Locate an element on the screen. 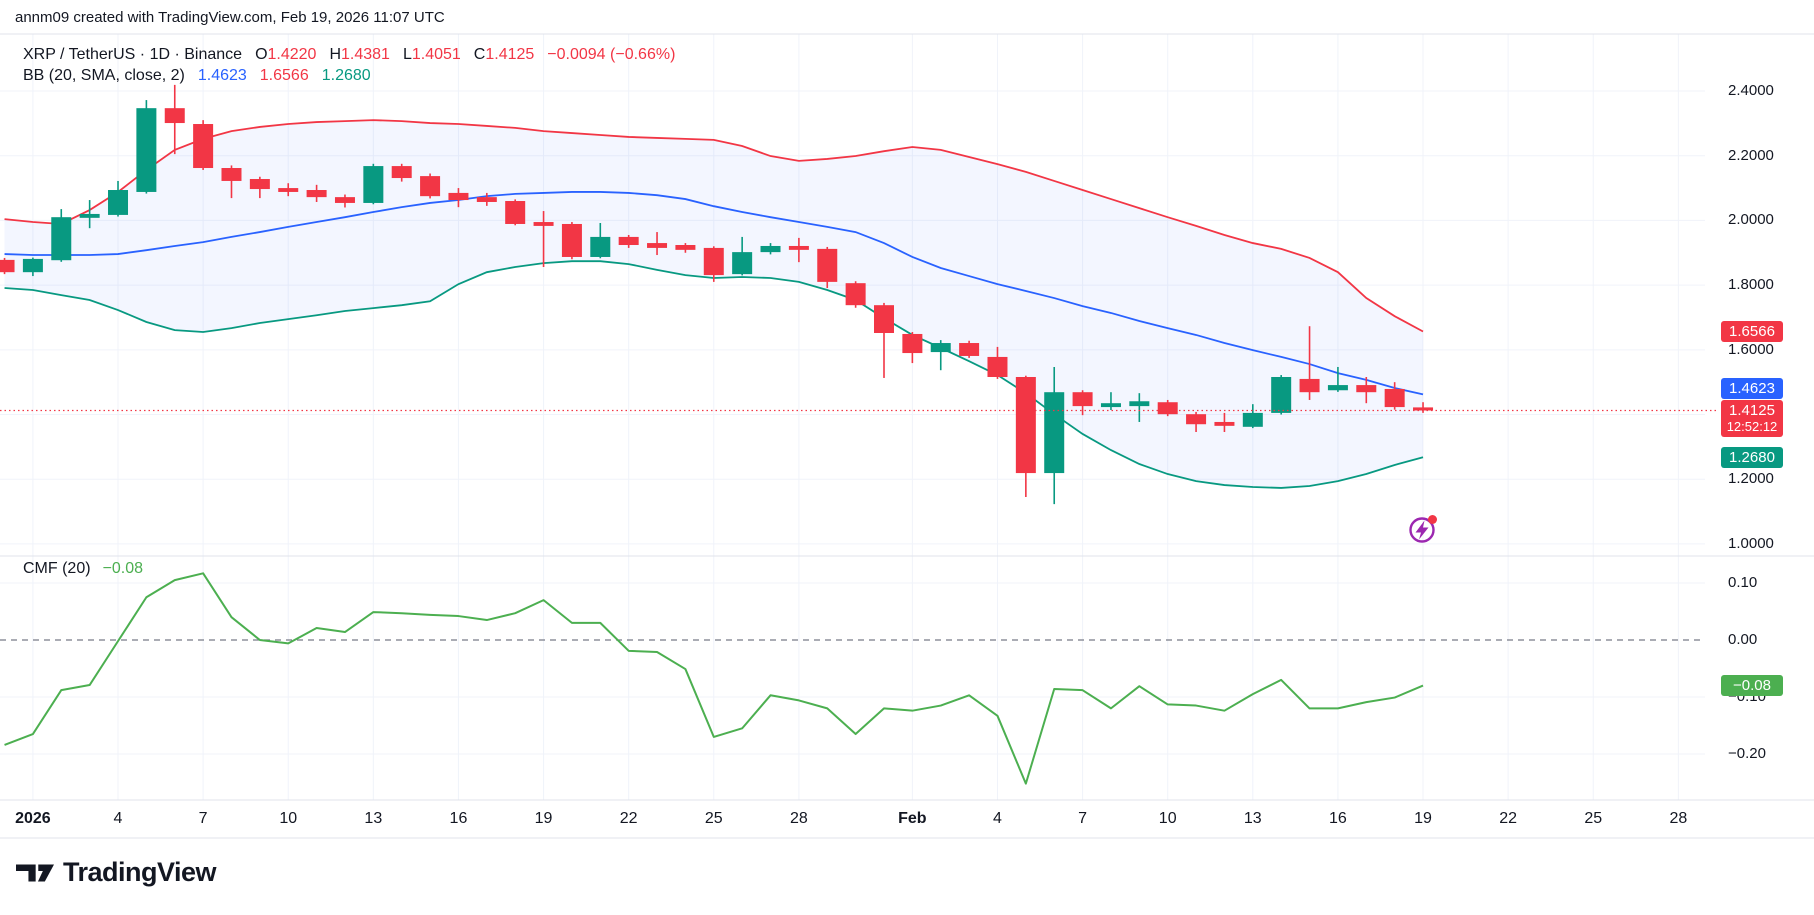 This screenshot has height=915, width=1814. time-scale: 2026 4 7 10 13 16 19 22 25 28 Feb 4 7 10 13 16 19 22 25 28 is located at coordinates (852, 819).